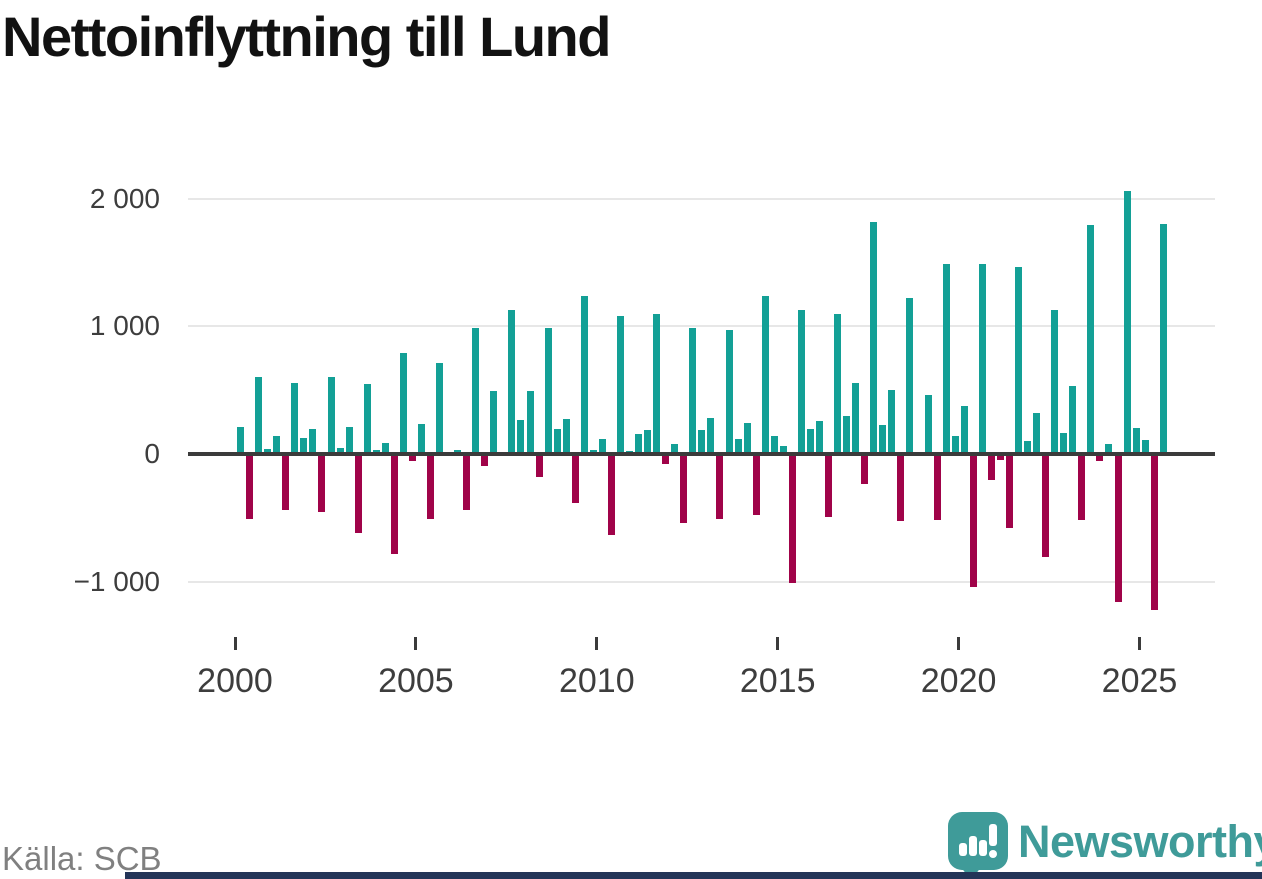 The height and width of the screenshot is (879, 1262). What do you see at coordinates (993, 835) in the screenshot?
I see `logo-exclamation-icon` at bounding box center [993, 835].